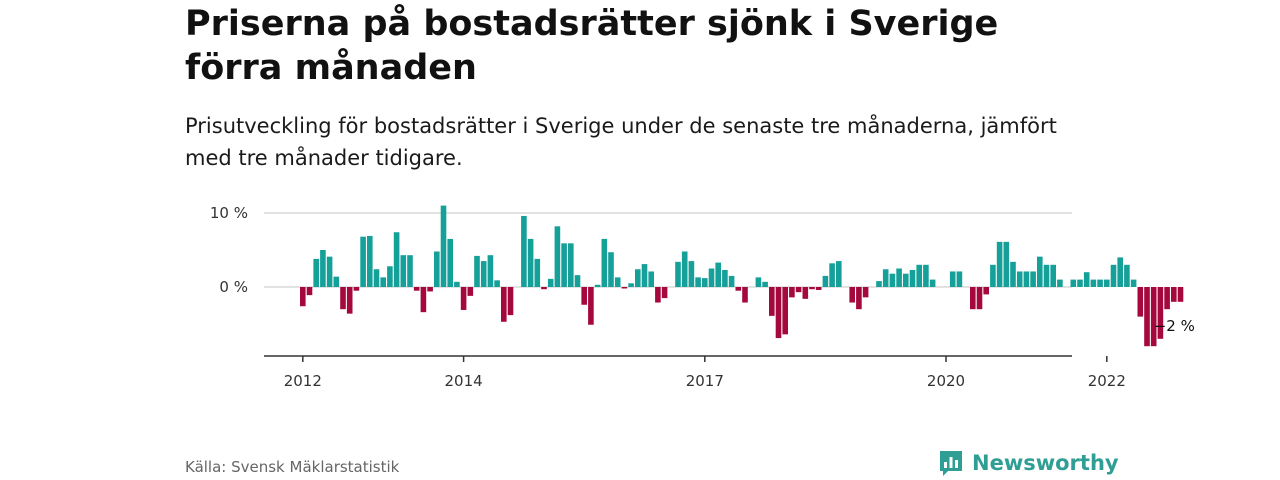 The image size is (1280, 480). I want to click on x-axis: 2012 2014 2017 2020 2022, so click(695, 372).